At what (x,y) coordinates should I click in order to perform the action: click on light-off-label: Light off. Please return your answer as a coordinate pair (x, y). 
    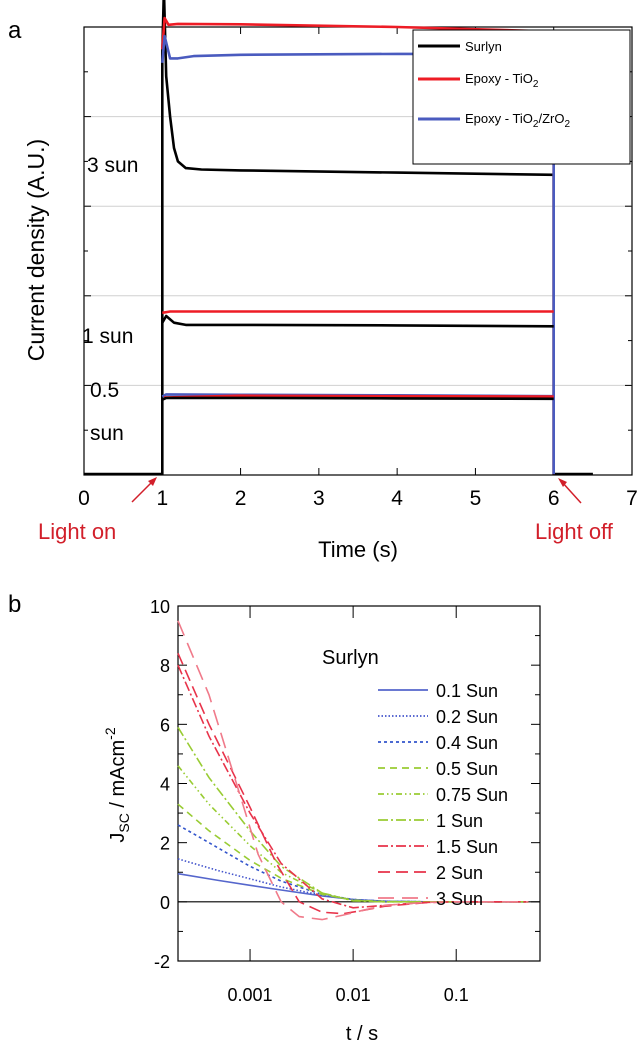
    Looking at the image, I should click on (574, 531).